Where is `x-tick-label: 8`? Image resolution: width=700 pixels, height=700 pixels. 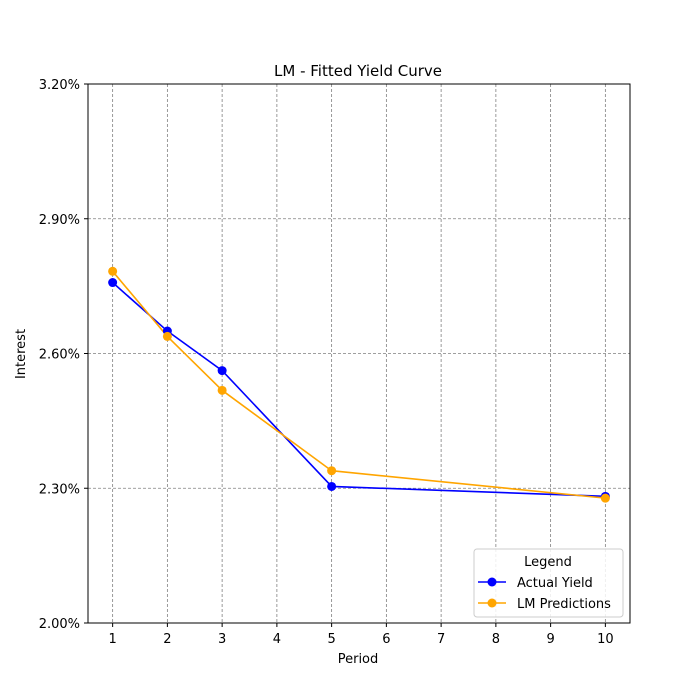 x-tick-label: 8 is located at coordinates (496, 639).